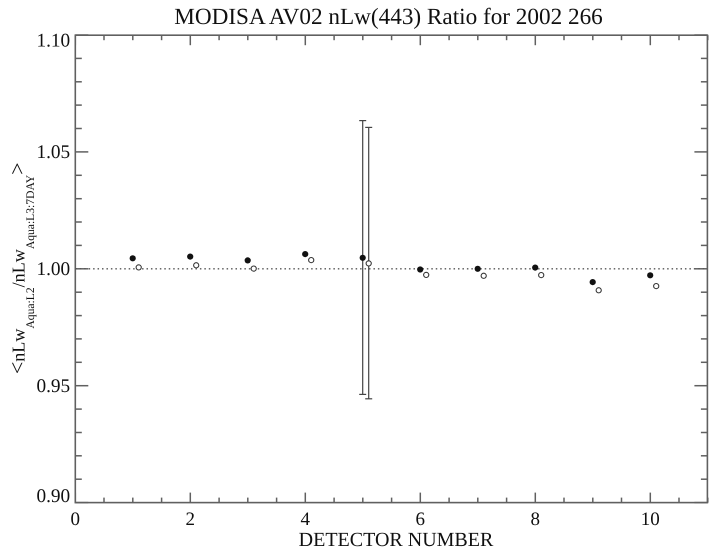  Describe the element at coordinates (76, 519) in the screenshot. I see `svg-text: 0` at that location.